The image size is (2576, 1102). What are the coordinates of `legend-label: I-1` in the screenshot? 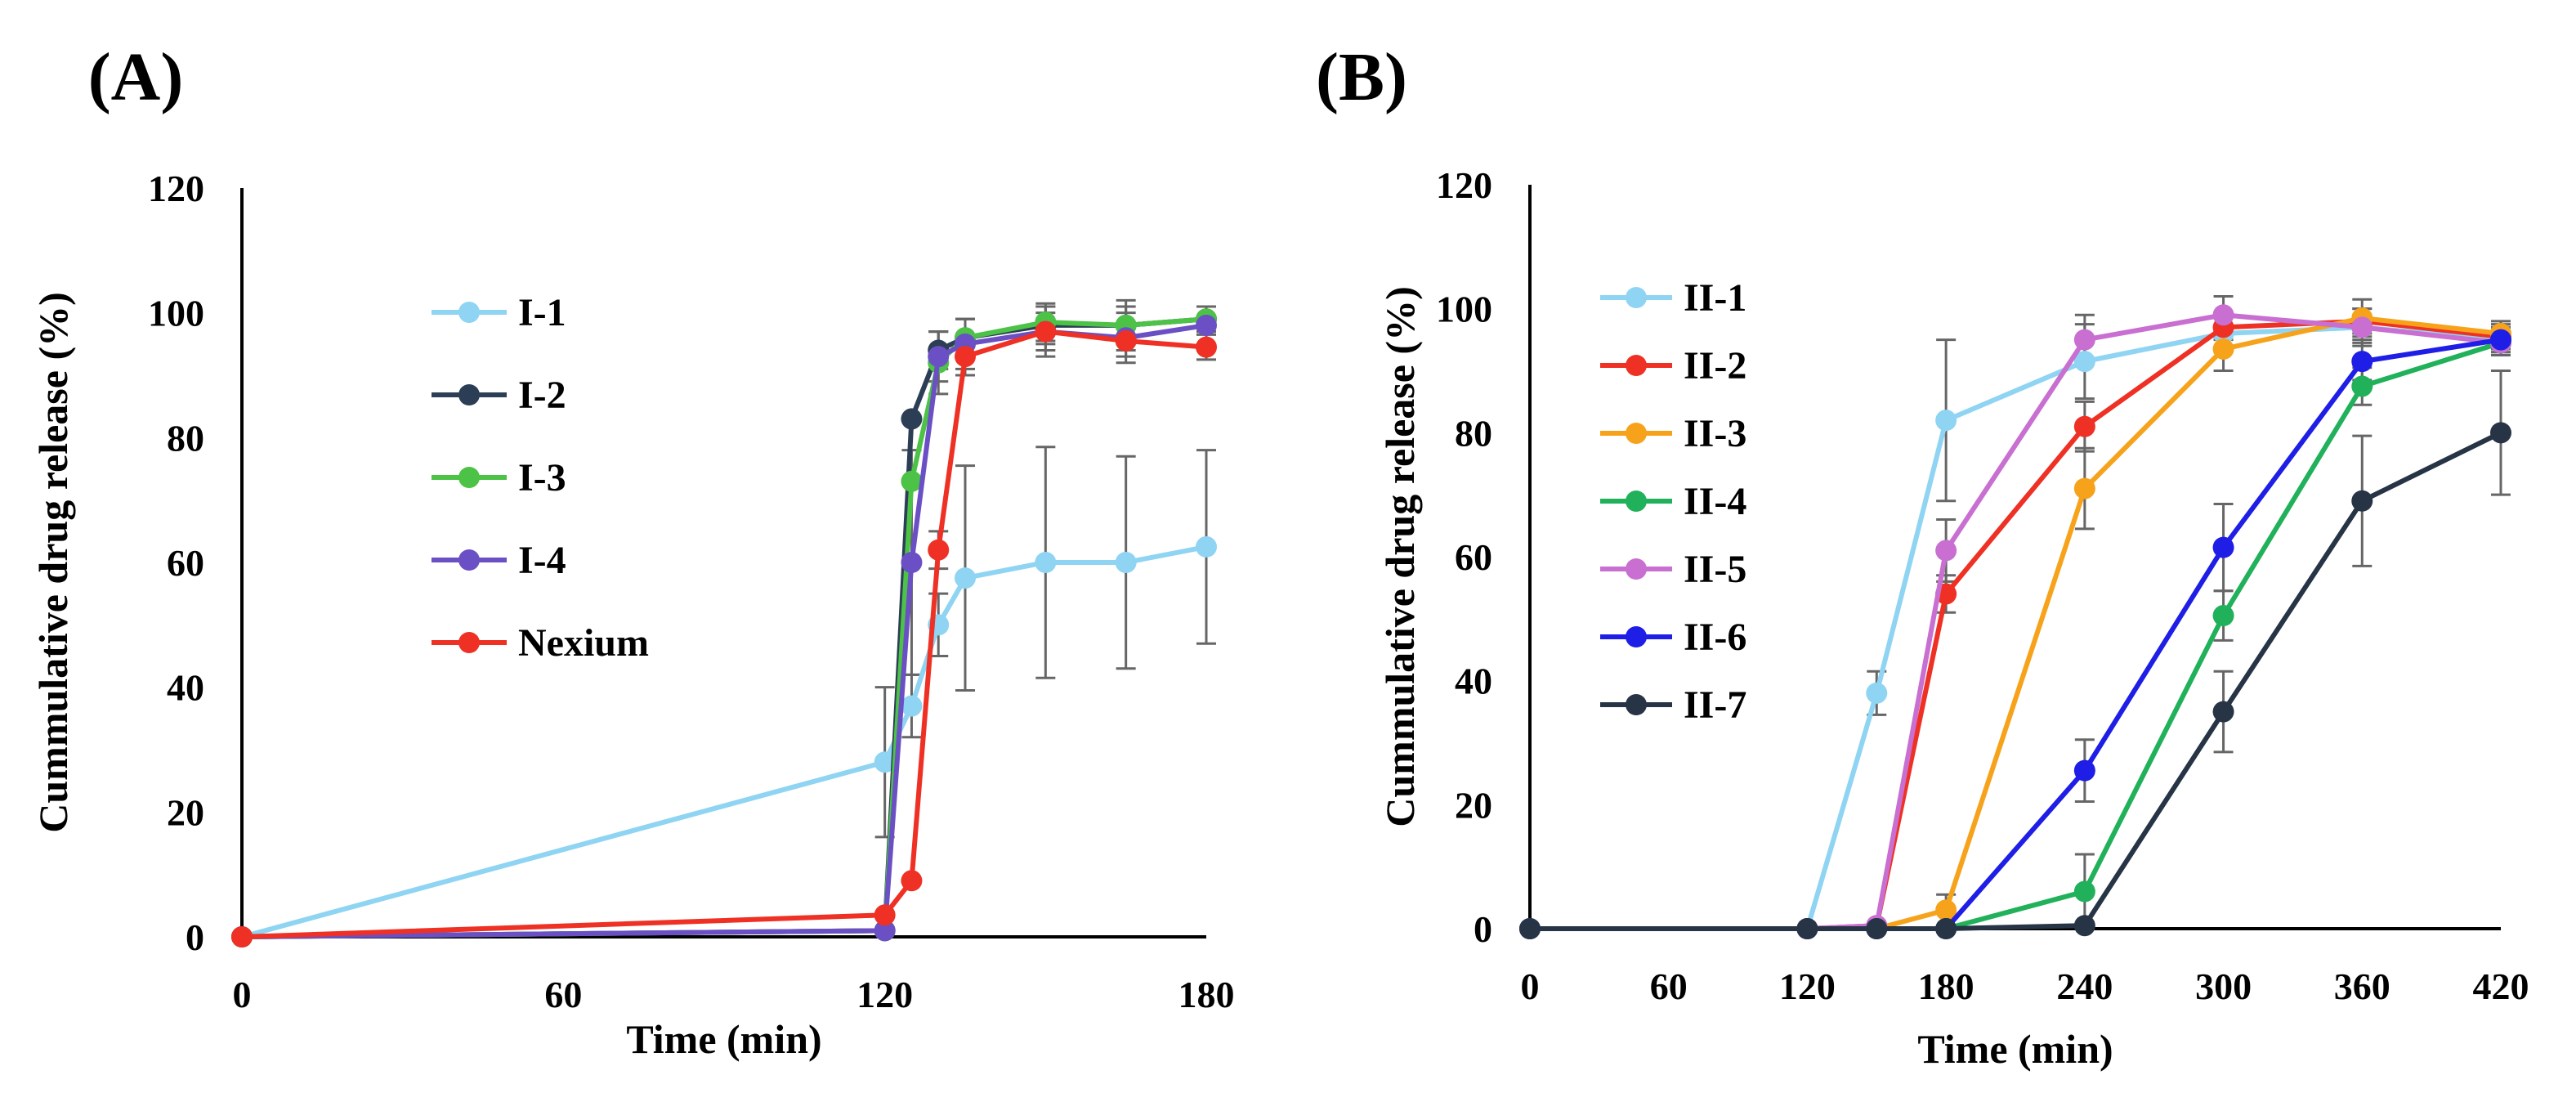 It's located at (542, 312).